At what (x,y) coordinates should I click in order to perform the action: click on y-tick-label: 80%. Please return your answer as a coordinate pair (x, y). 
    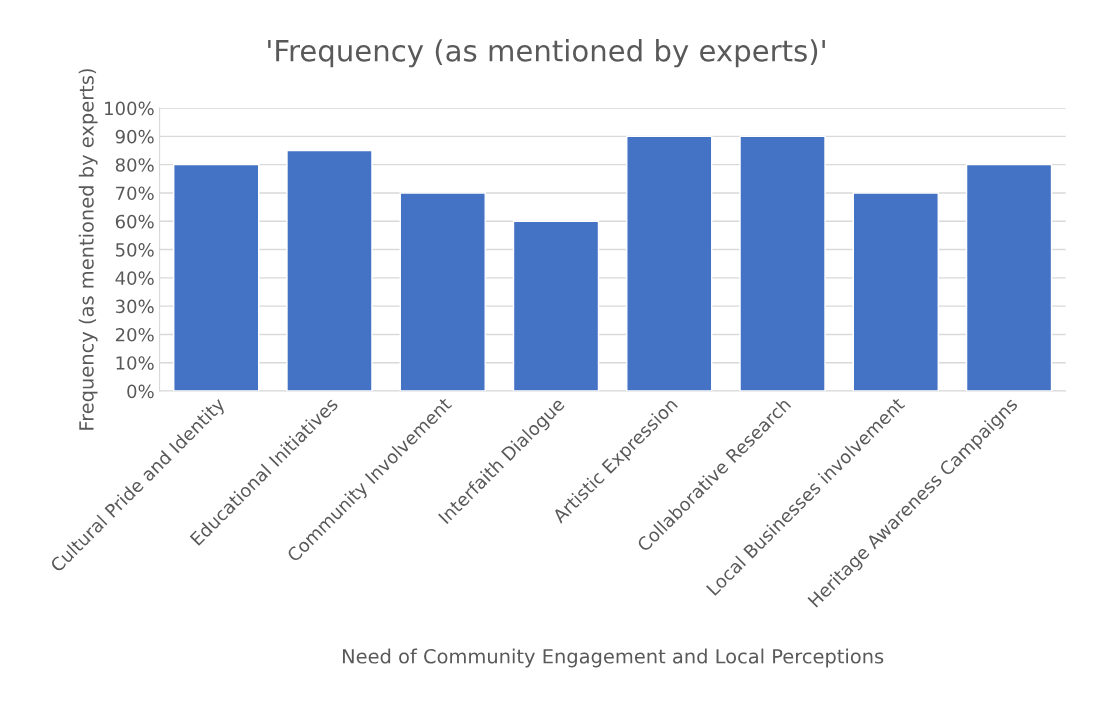
    Looking at the image, I should click on (134, 165).